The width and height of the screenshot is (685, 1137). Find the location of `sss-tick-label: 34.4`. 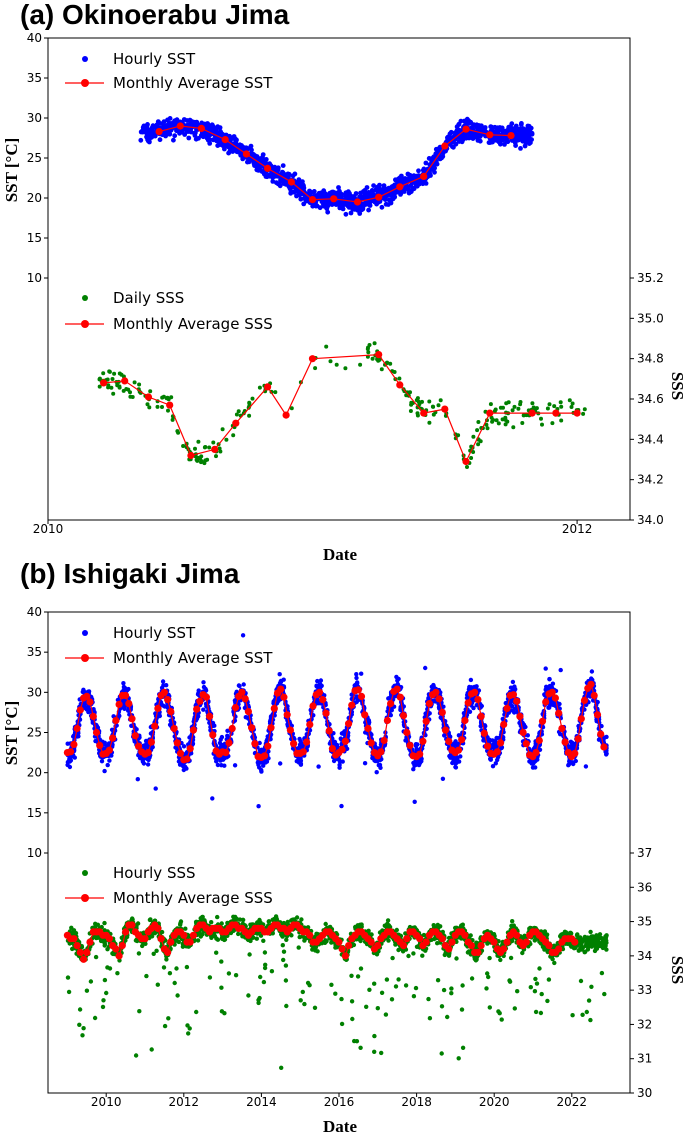

sss-tick-label: 34.4 is located at coordinates (650, 439).